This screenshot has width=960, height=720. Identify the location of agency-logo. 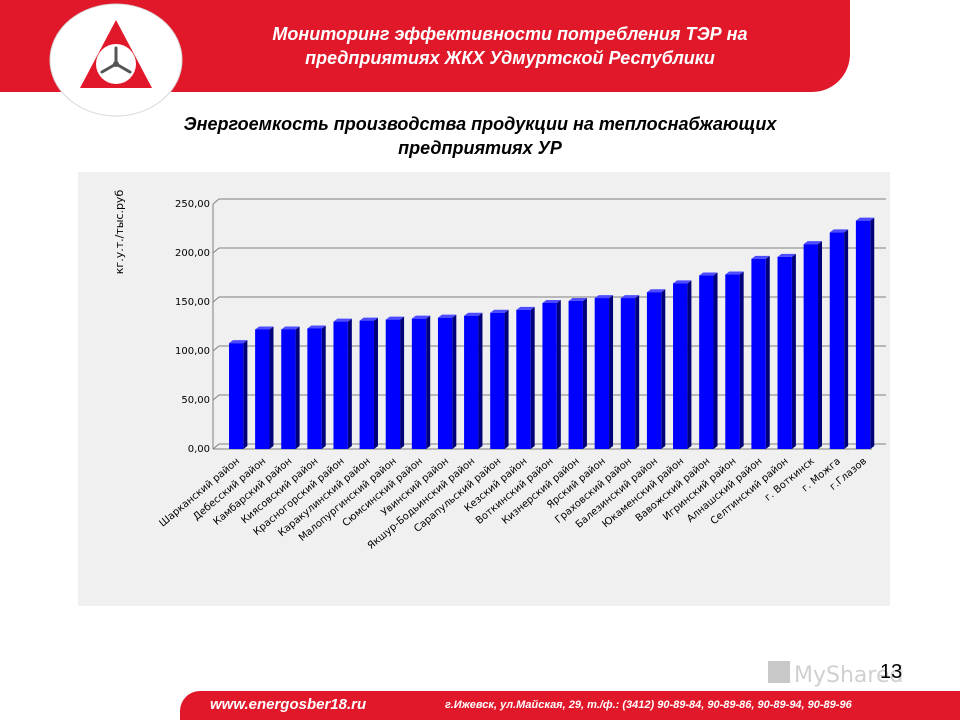
(116, 60).